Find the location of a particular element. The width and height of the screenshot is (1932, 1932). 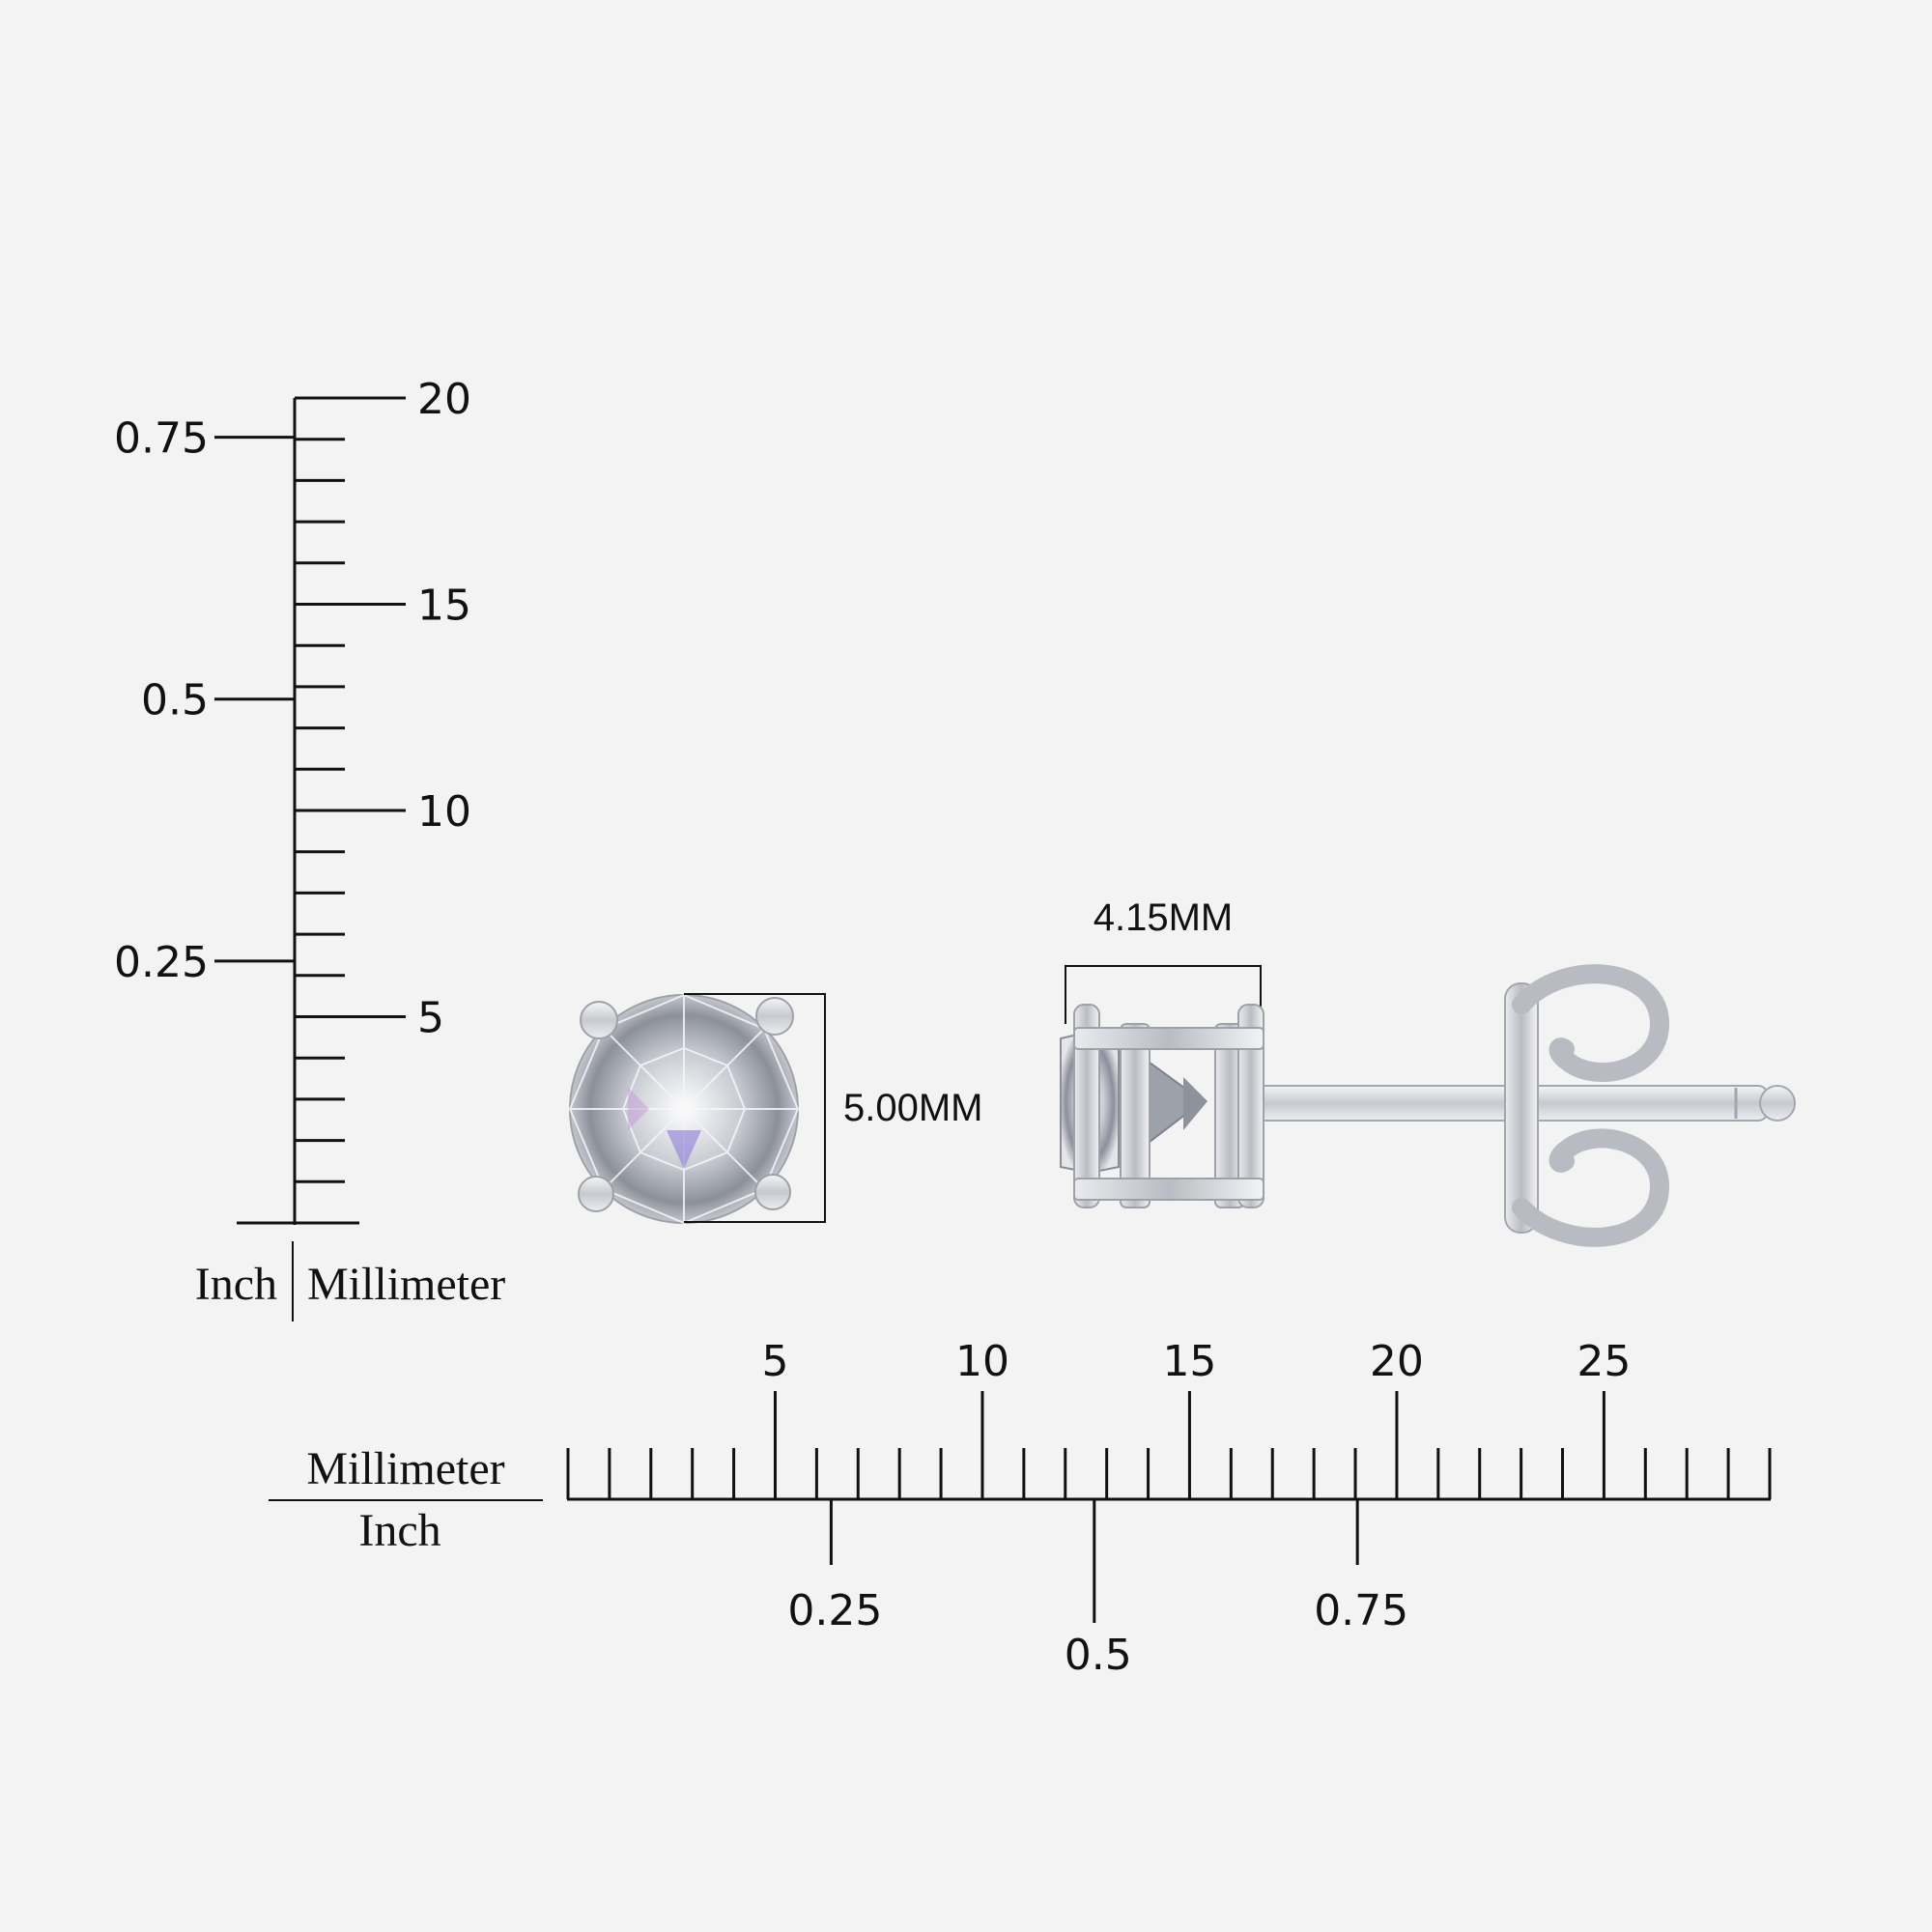

butterfly-back is located at coordinates (1587, 1105).